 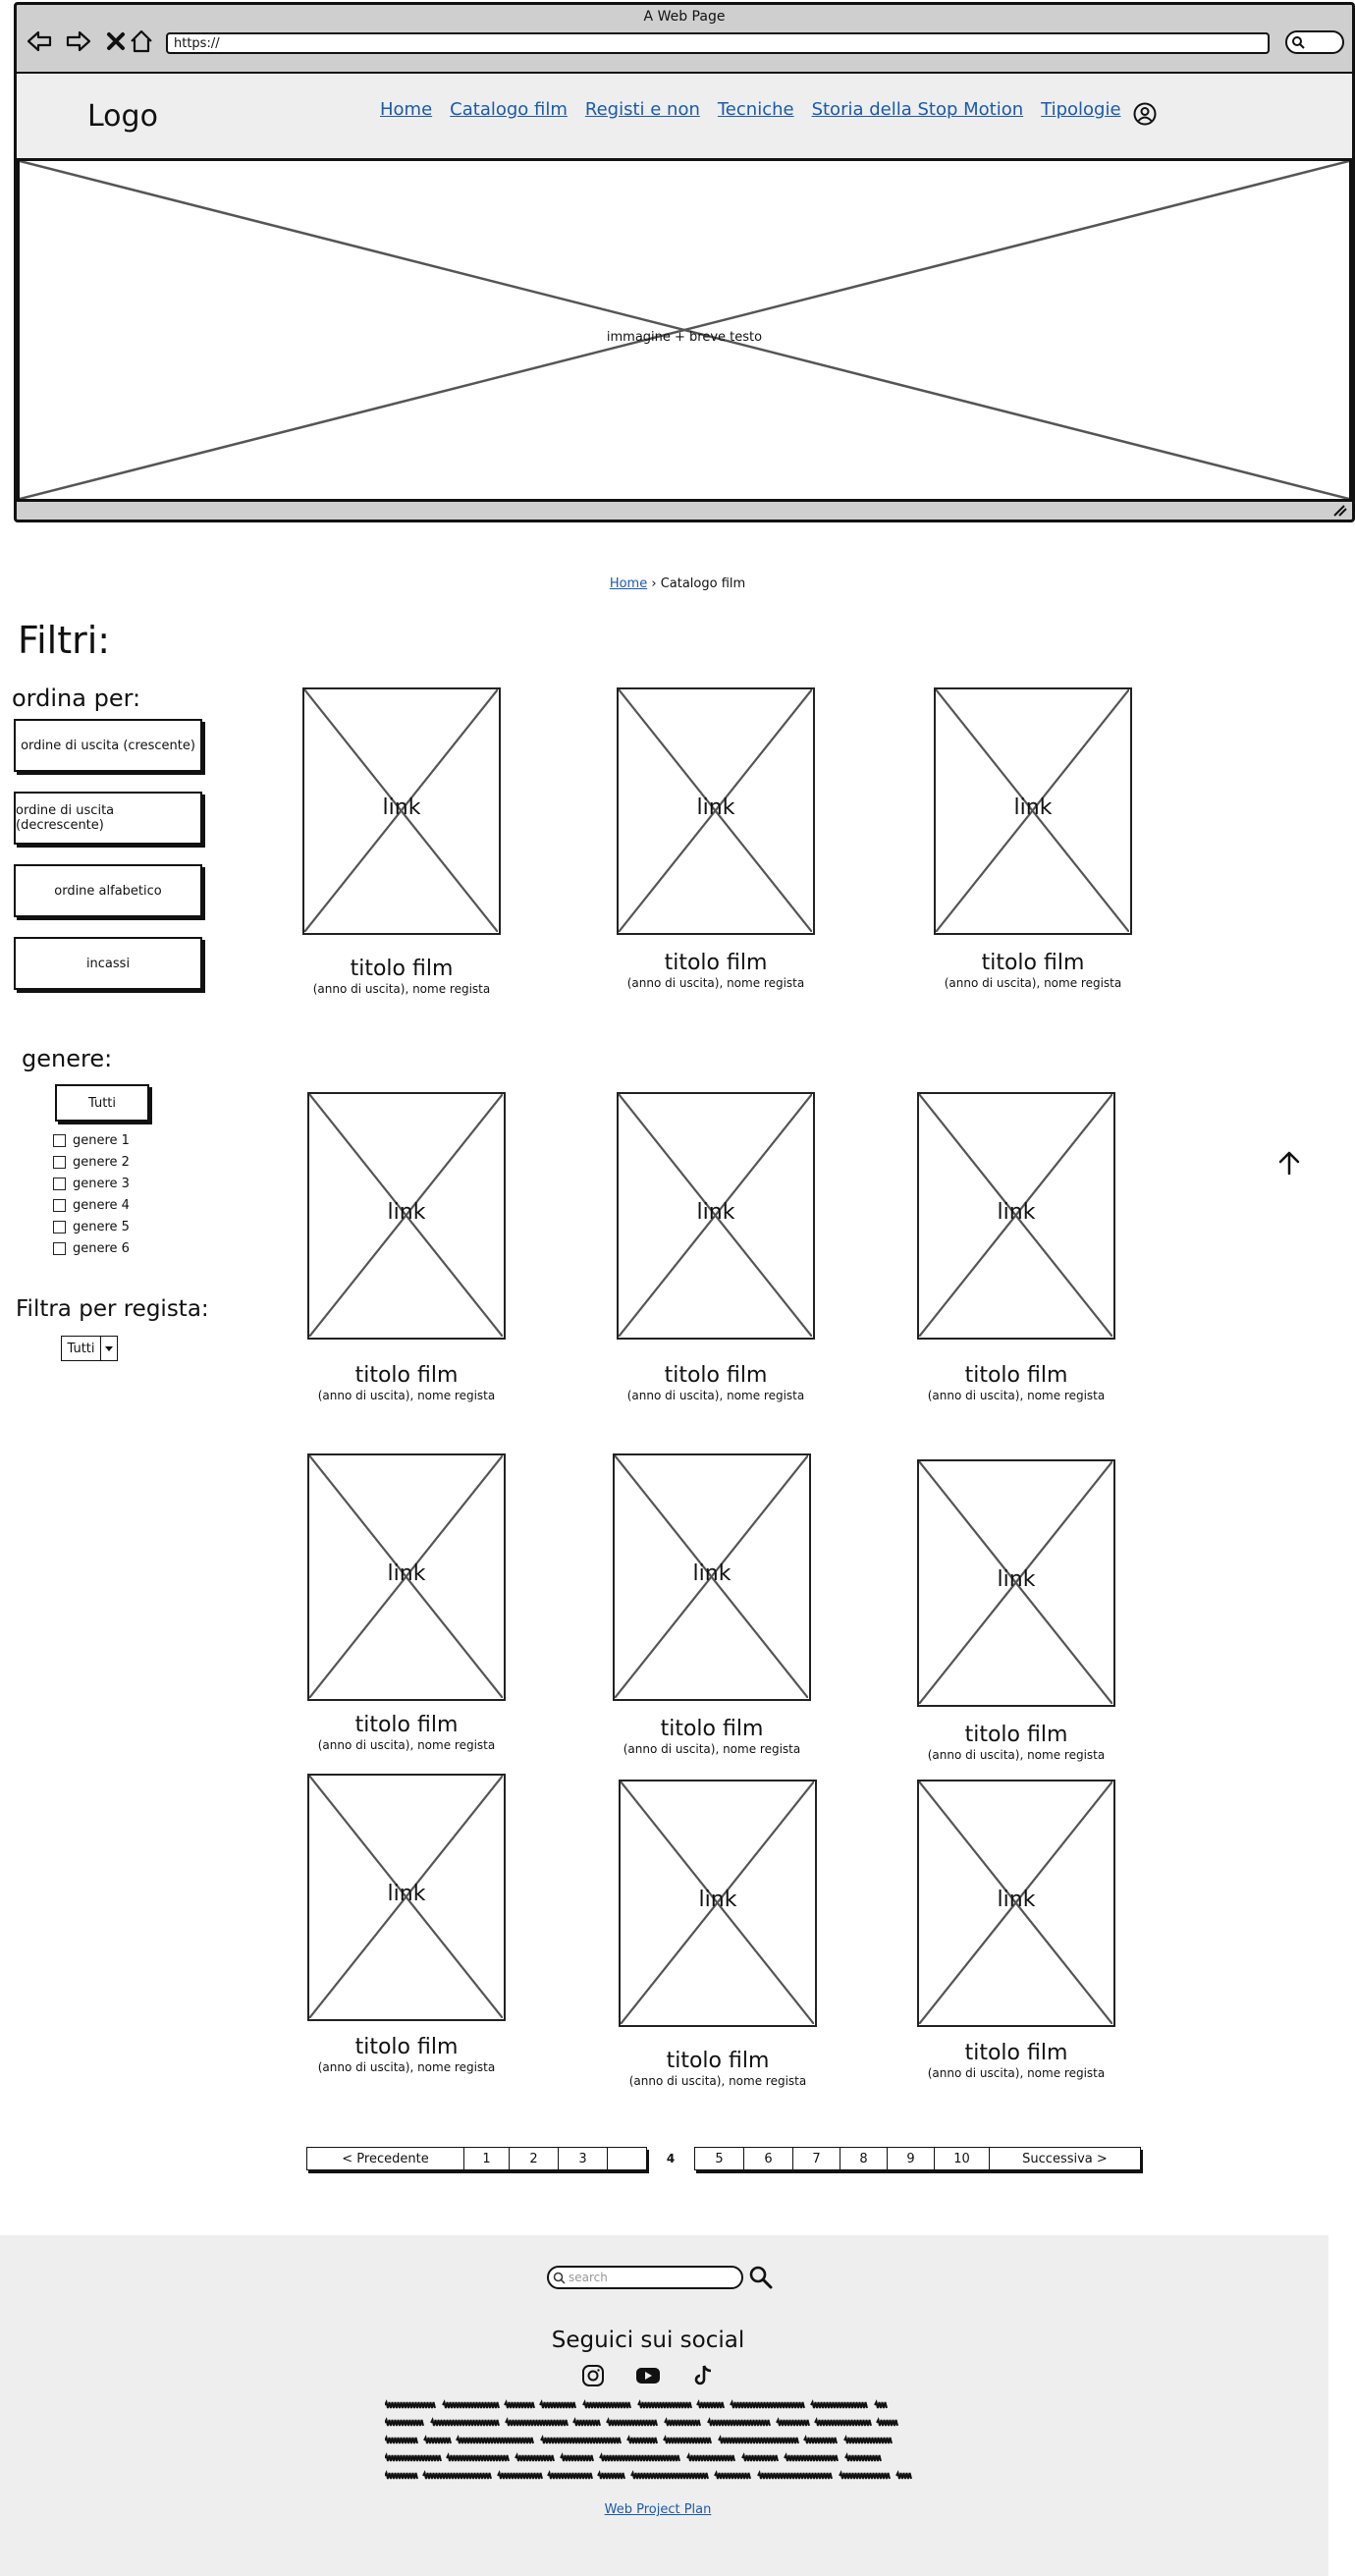 I want to click on page-button: 8, so click(x=863, y=2158).